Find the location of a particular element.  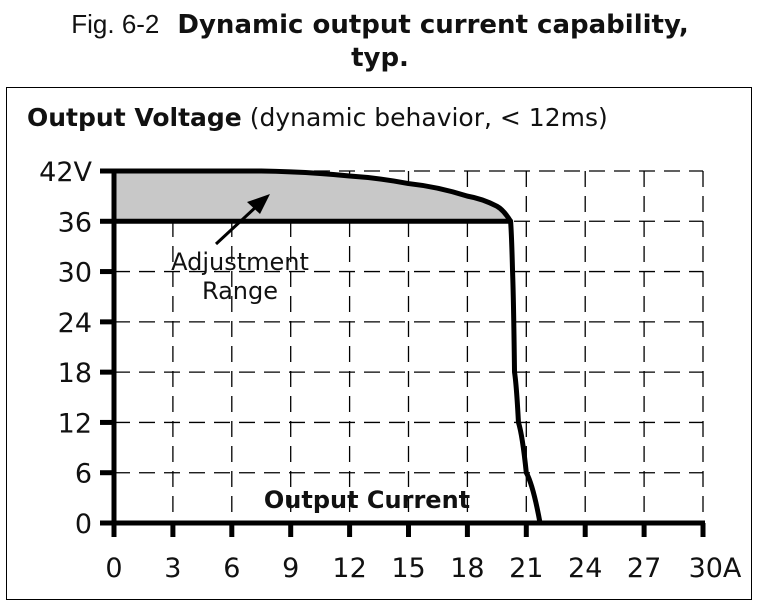

x-tick-label: 21 is located at coordinates (526, 568).